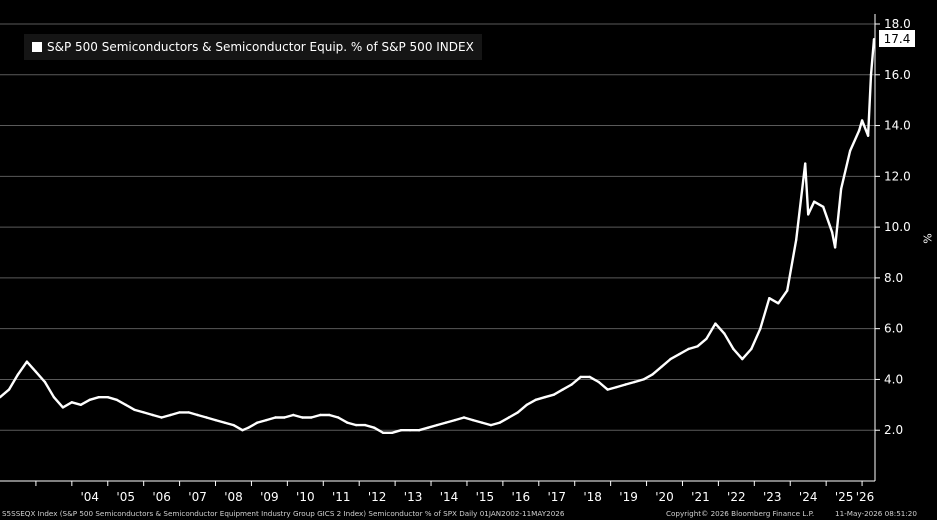 This screenshot has width=937, height=520. I want to click on x-tick-label: '05, so click(125, 497).